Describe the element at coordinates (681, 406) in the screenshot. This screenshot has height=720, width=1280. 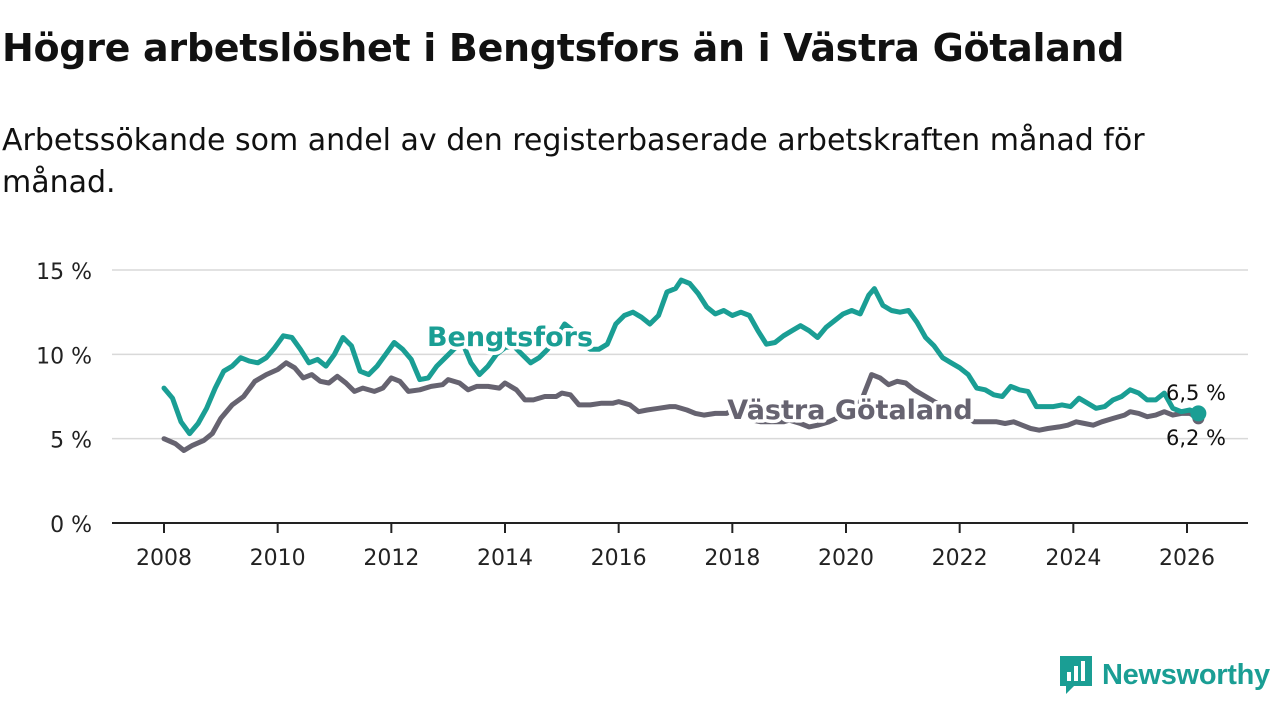
I see `series-line-v-stra-g-taland` at that location.